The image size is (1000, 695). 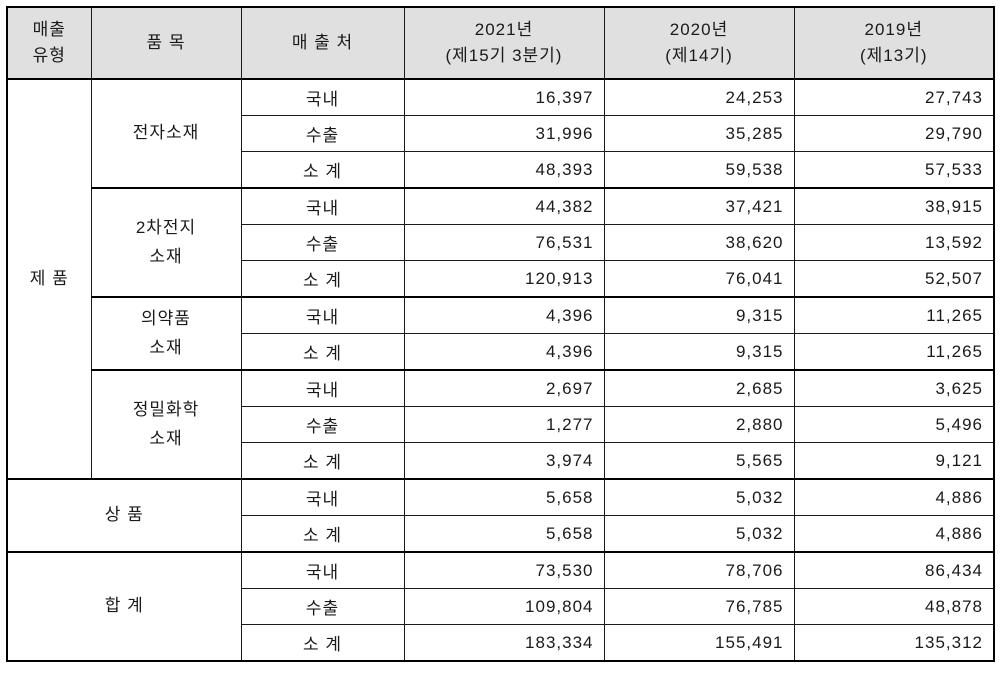 I want to click on cell-value-2020: 37,421, so click(x=699, y=206).